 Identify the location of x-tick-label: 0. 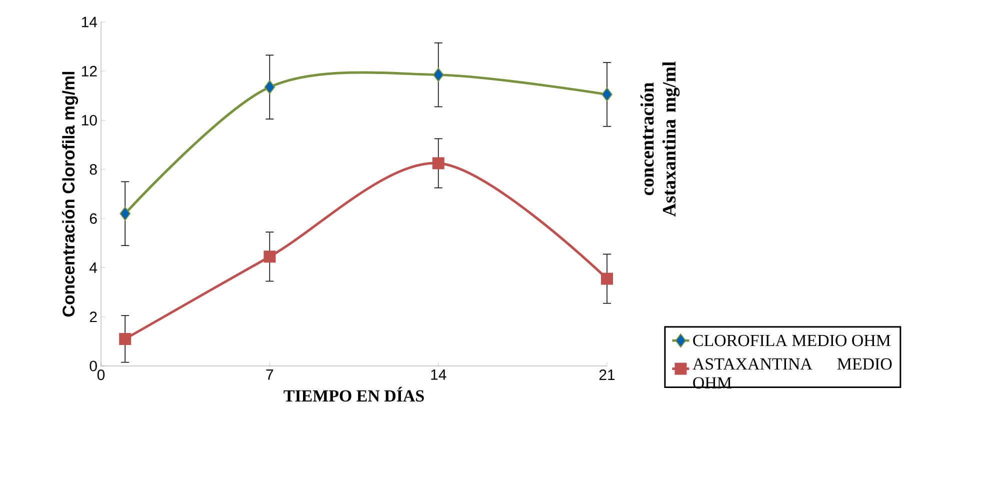
(101, 375).